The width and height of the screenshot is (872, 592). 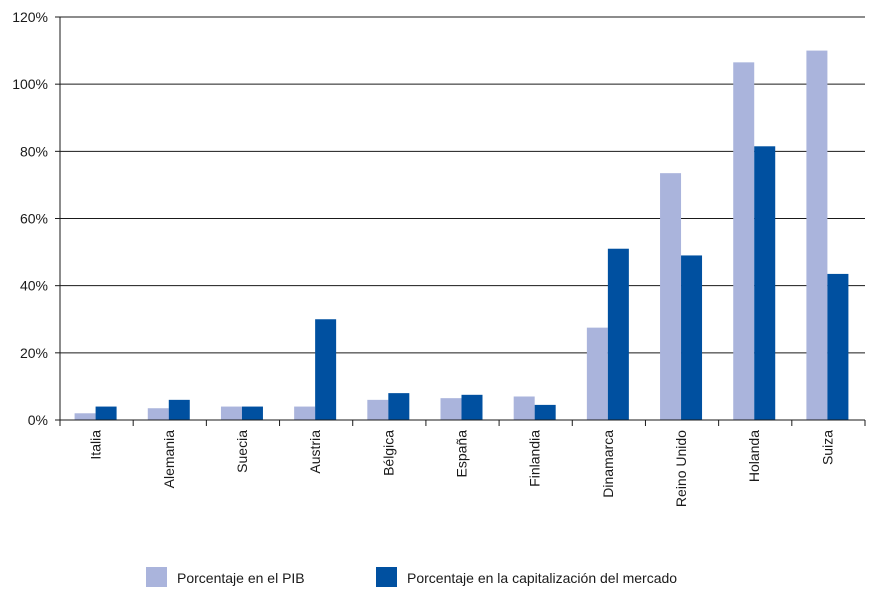 I want to click on category-label: Dinamarca, so click(x=608, y=464).